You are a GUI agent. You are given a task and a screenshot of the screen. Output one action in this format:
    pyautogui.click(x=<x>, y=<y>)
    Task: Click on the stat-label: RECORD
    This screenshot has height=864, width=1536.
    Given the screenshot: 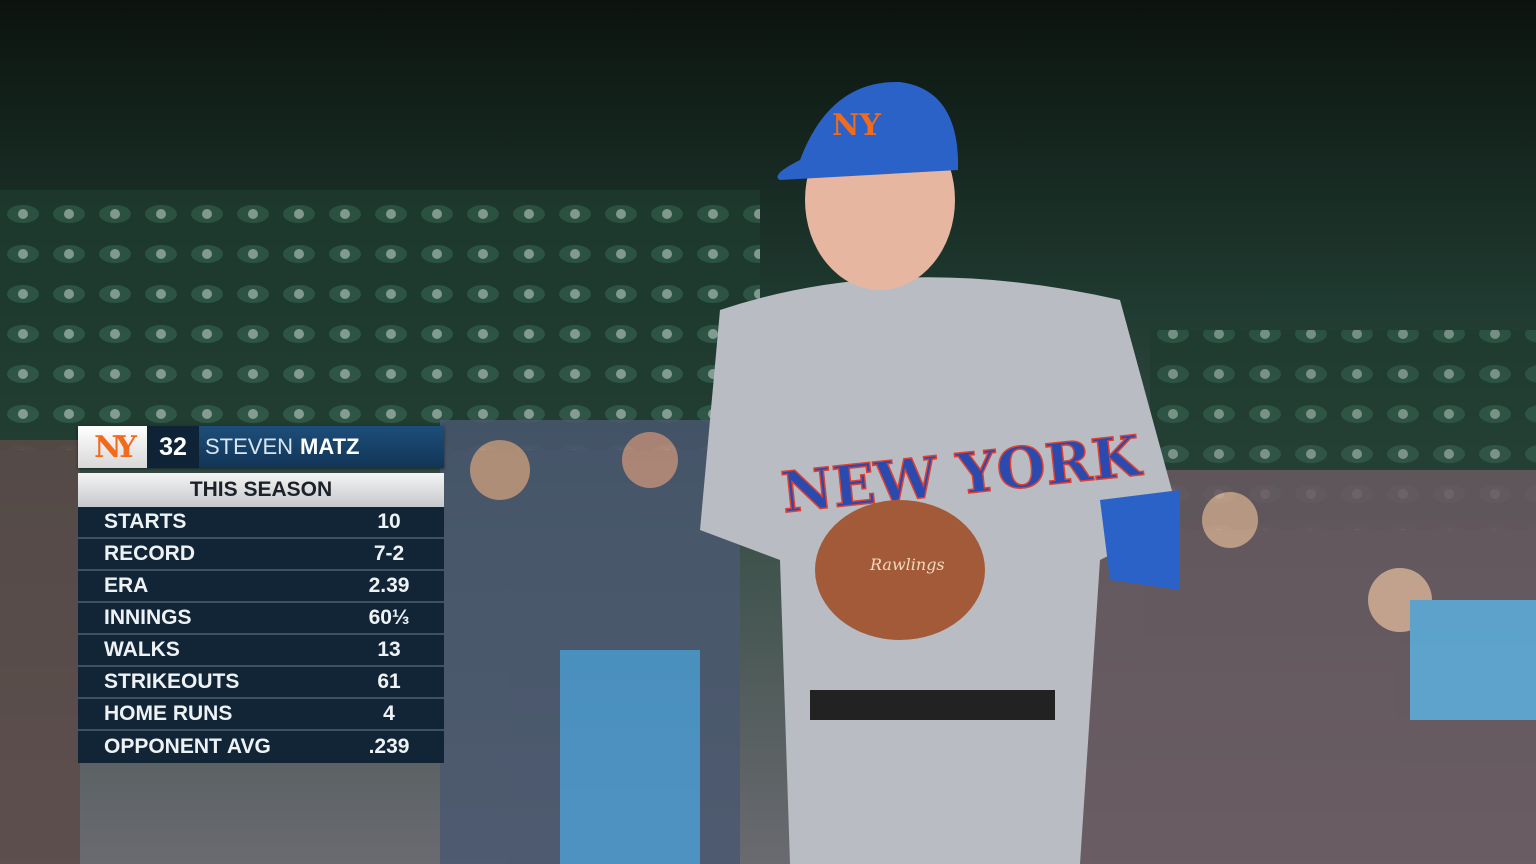 What is the action you would take?
    pyautogui.click(x=150, y=553)
    